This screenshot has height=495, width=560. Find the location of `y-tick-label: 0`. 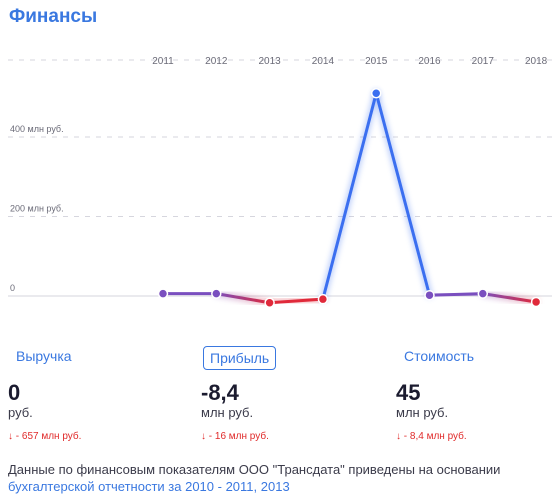

y-tick-label: 0 is located at coordinates (12, 288).